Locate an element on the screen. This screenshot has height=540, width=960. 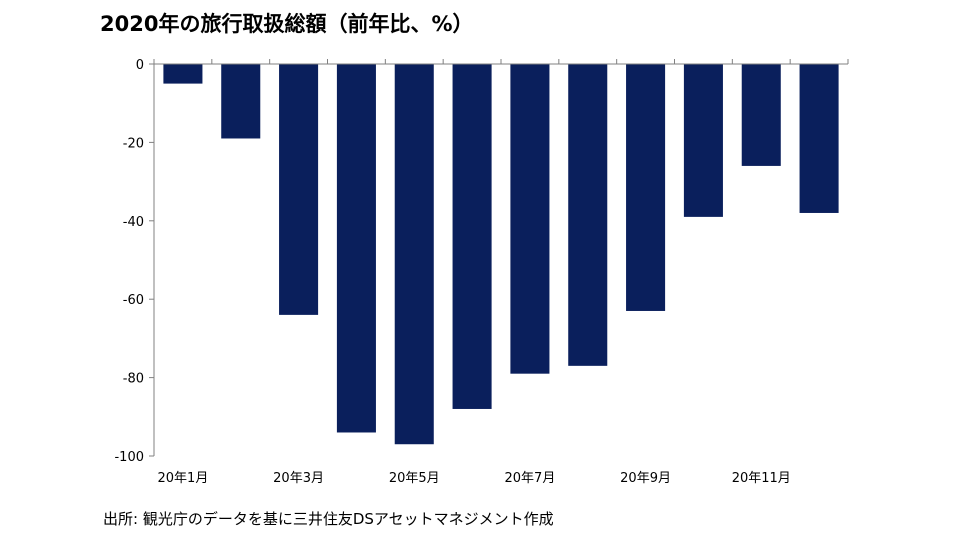
y-ticks-group: 0 -20 -40 -60 -80 -100 is located at coordinates (134, 261).